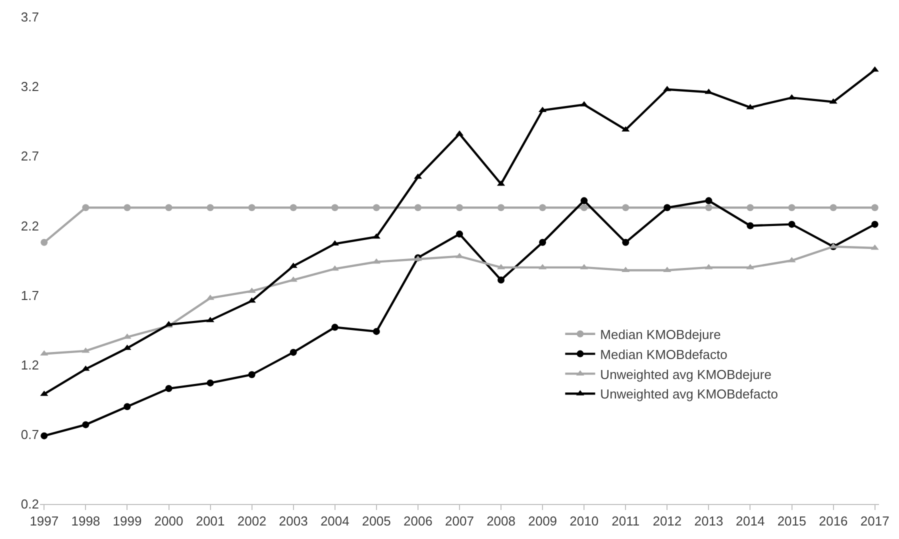  What do you see at coordinates (210, 521) in the screenshot?
I see `x-tick-label: 2001` at bounding box center [210, 521].